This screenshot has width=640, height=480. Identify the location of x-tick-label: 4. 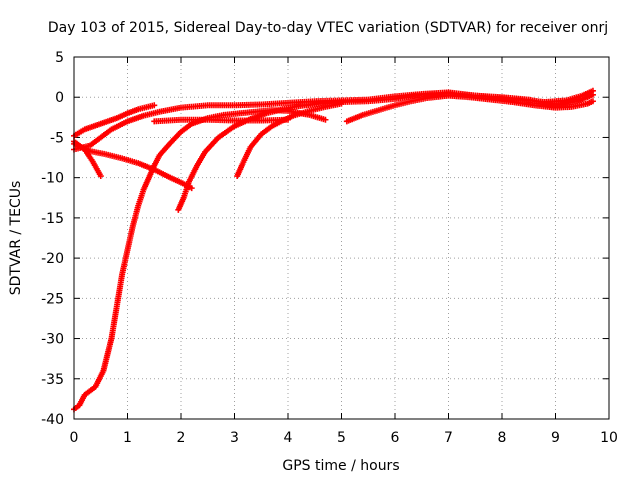
(288, 438).